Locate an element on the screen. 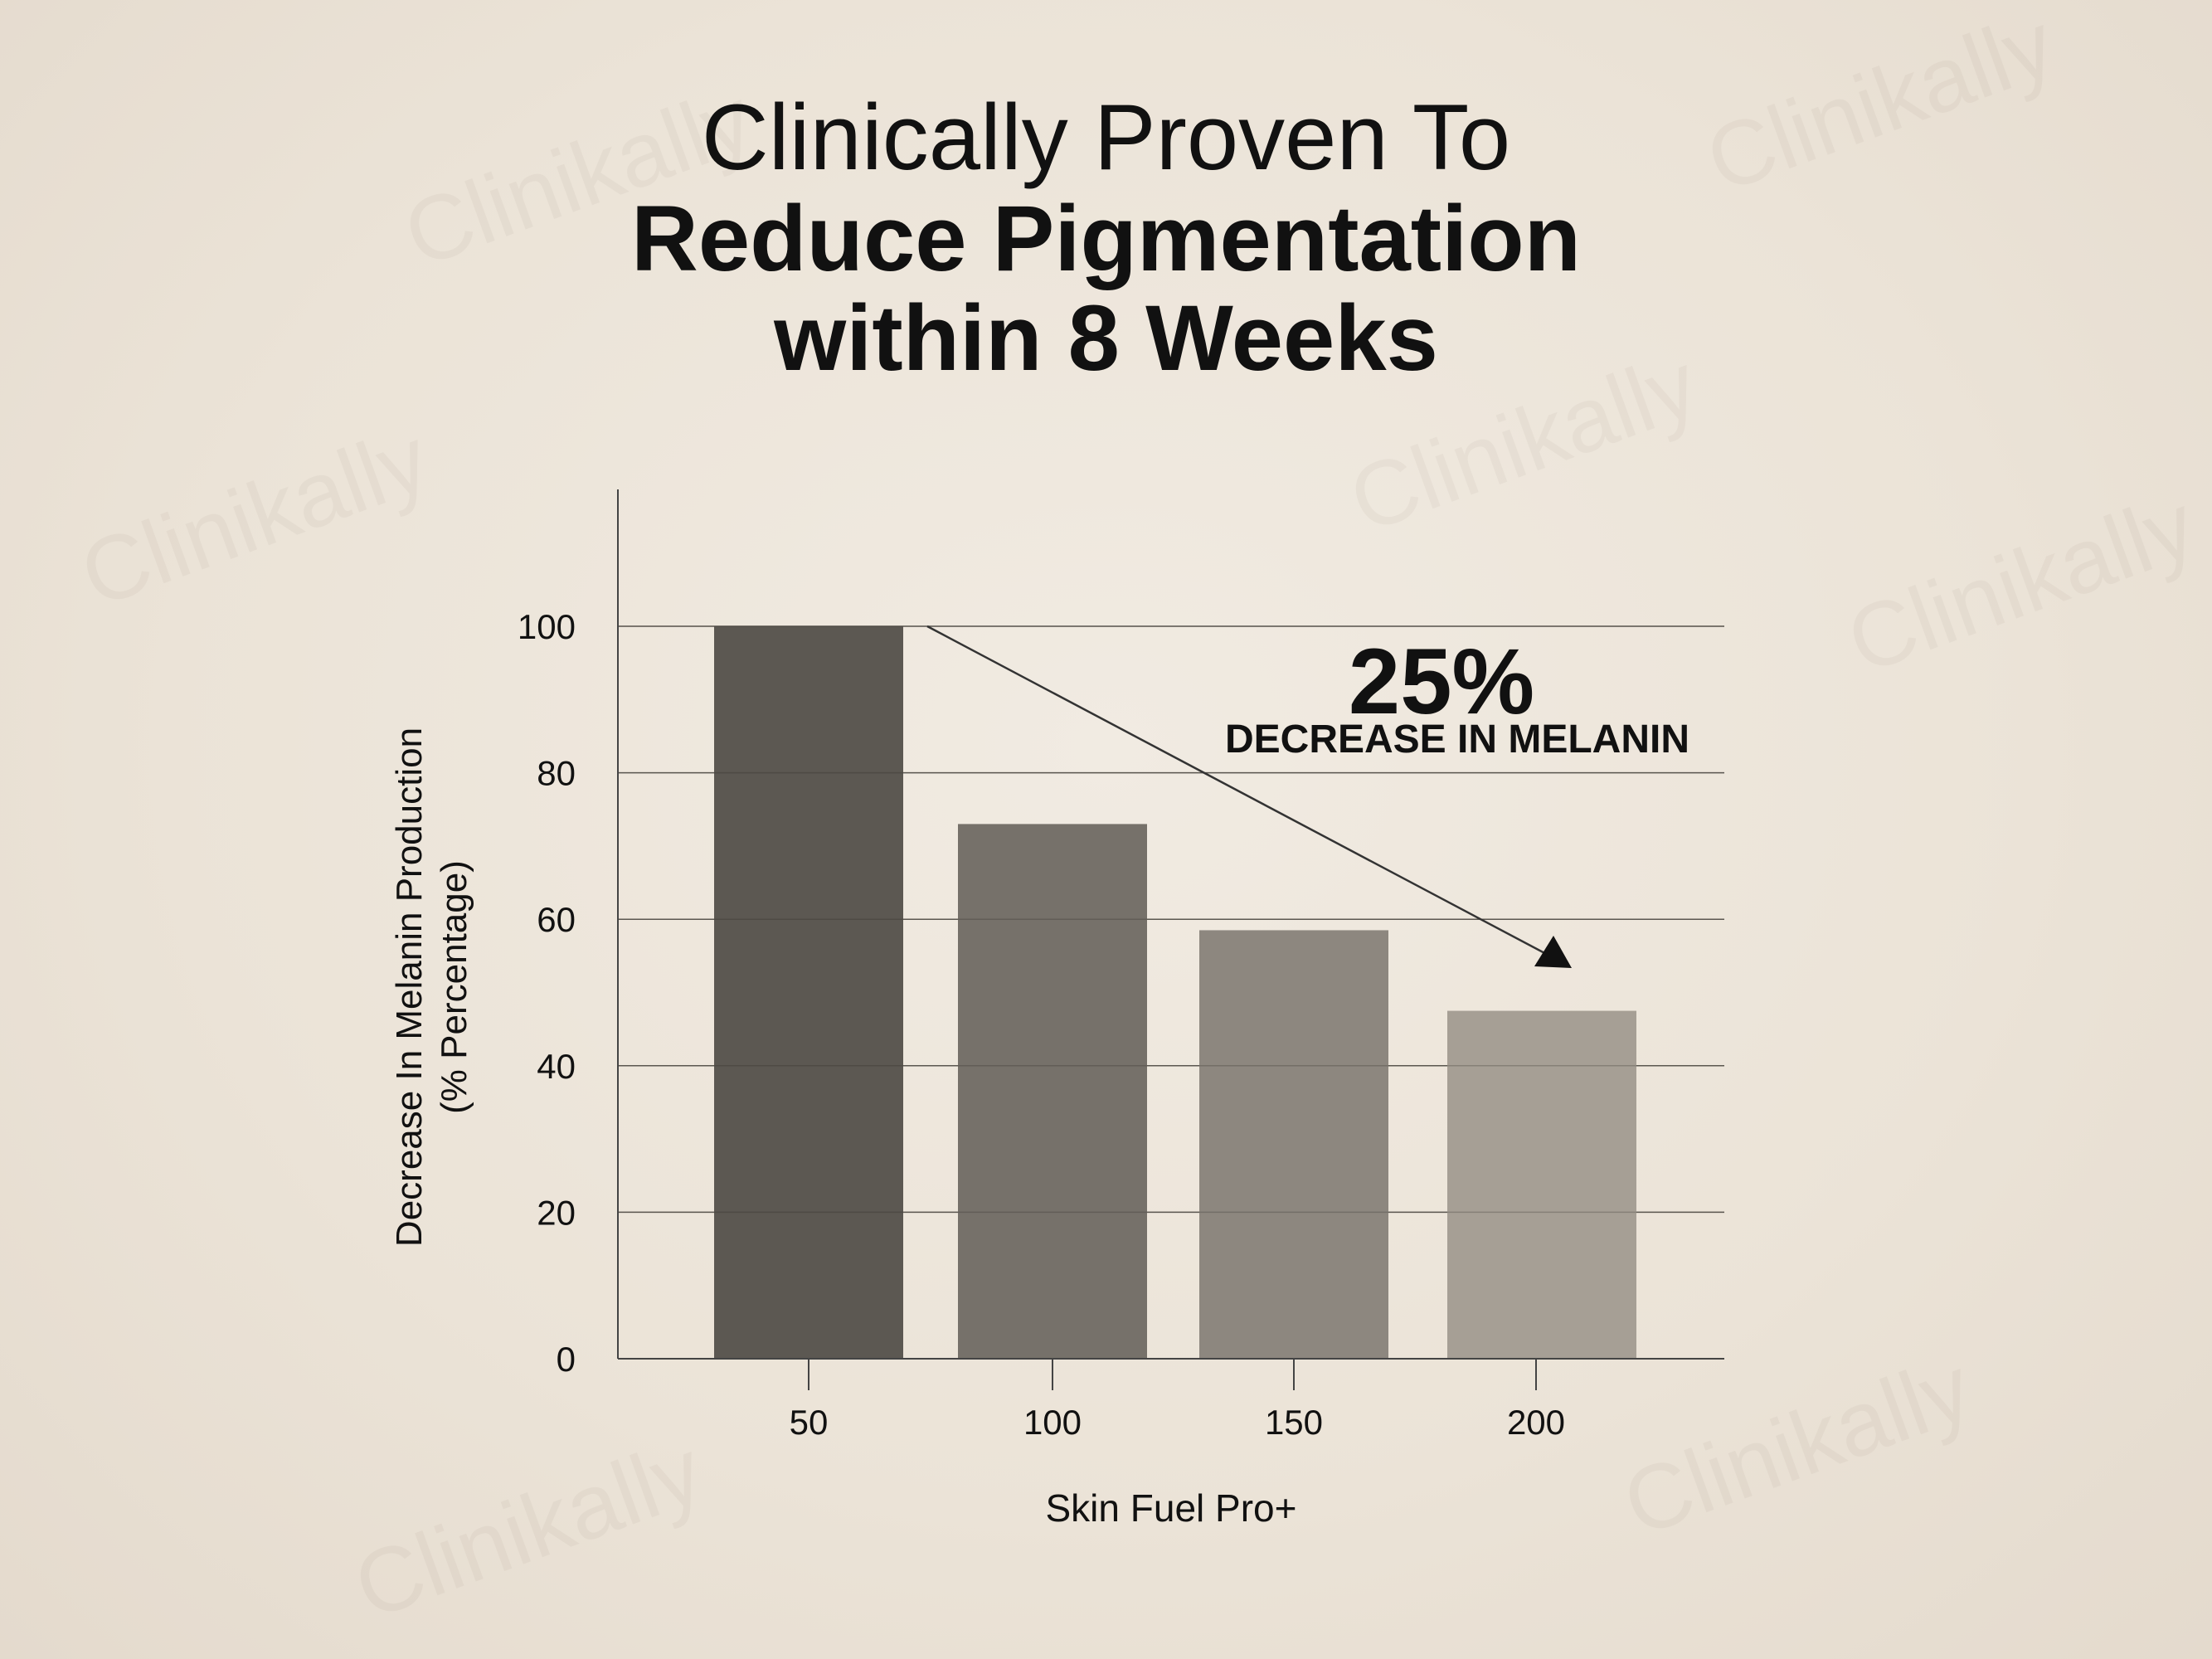 This screenshot has height=1659, width=2212. x-axis-title: Skin Fuel Pro+ is located at coordinates (1171, 1508).